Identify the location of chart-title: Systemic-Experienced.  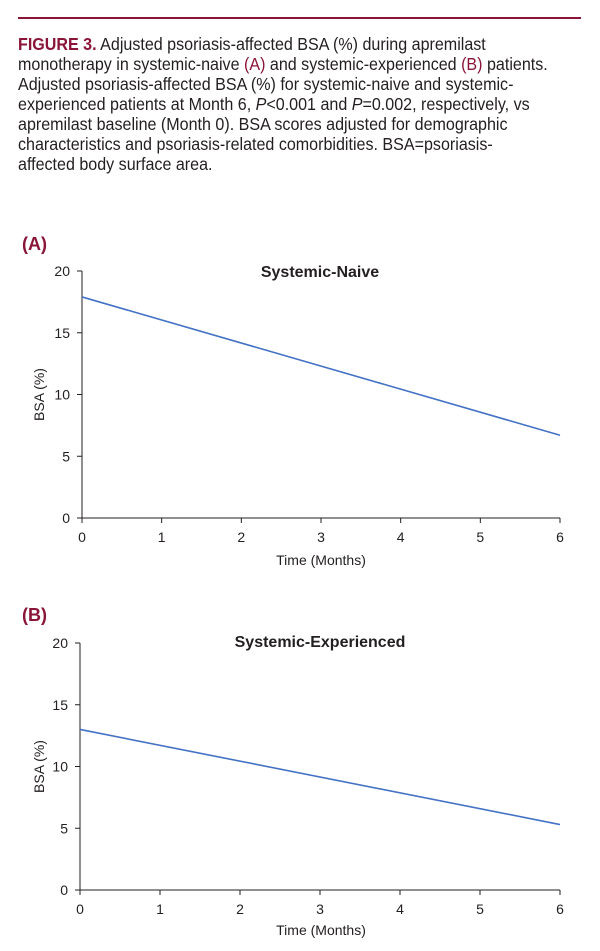
(320, 642).